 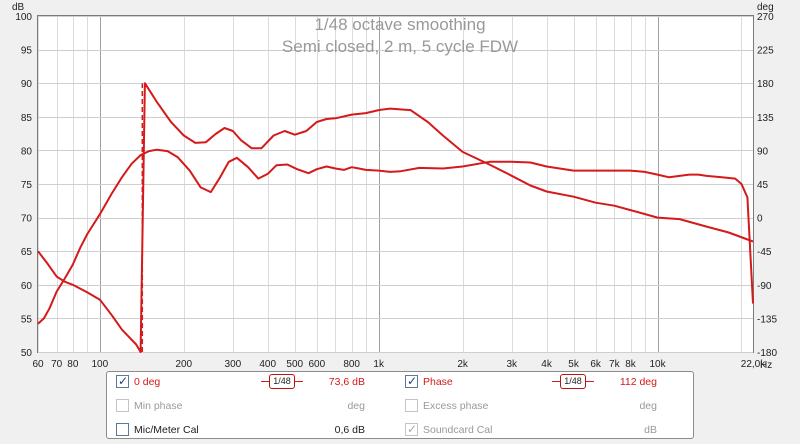 I want to click on x-axis-unit: Hz, so click(x=766, y=365).